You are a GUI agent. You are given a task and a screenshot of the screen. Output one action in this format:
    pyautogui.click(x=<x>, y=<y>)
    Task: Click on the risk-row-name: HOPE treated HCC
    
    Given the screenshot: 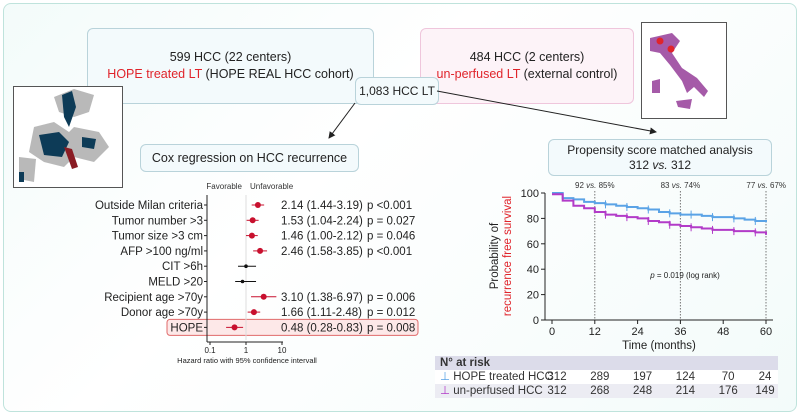 What is the action you would take?
    pyautogui.click(x=503, y=377)
    